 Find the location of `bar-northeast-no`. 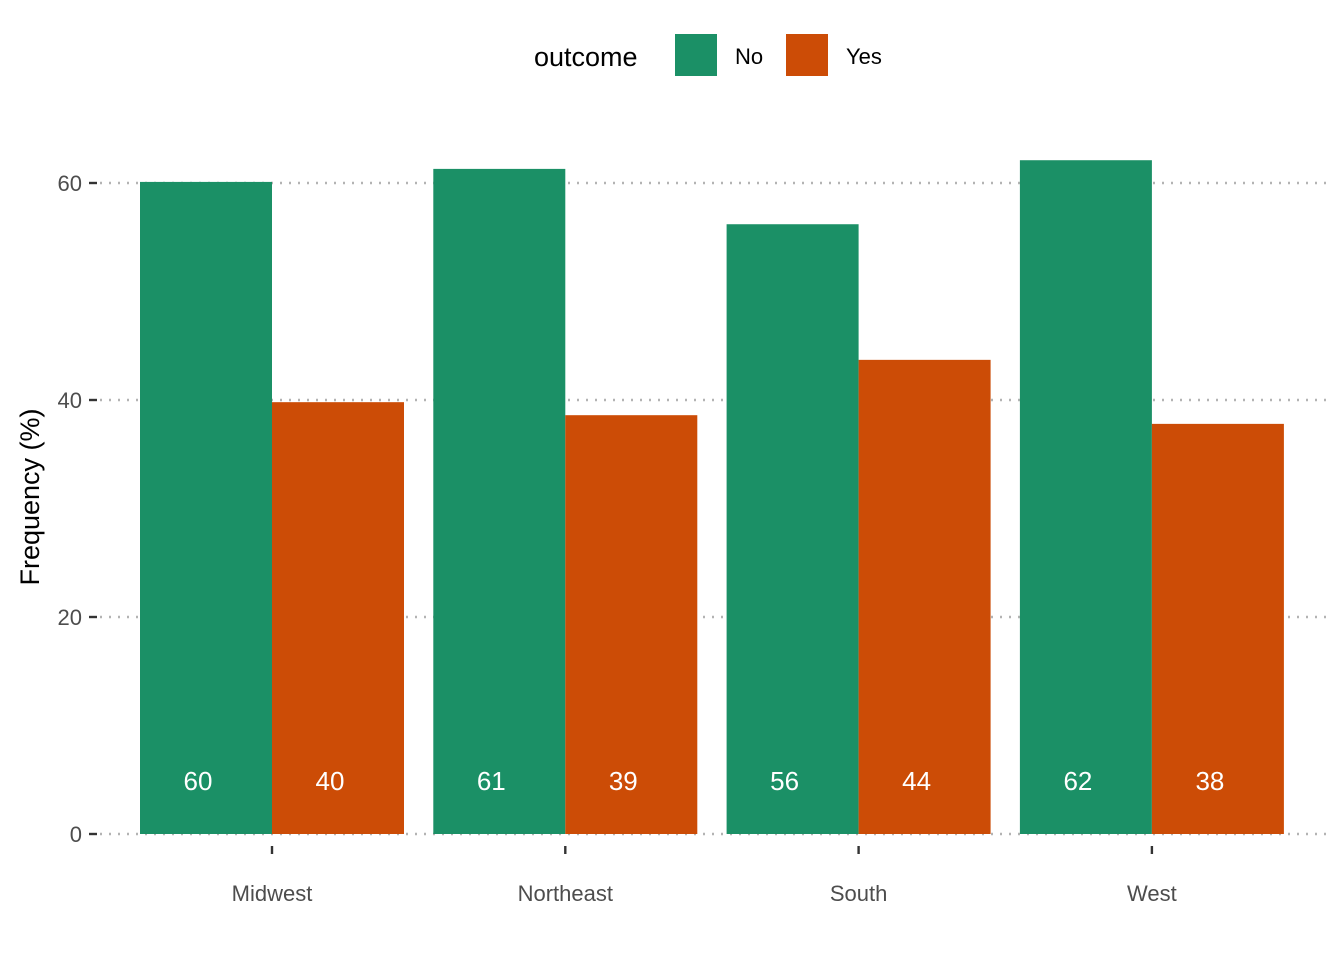

bar-northeast-no is located at coordinates (499, 501).